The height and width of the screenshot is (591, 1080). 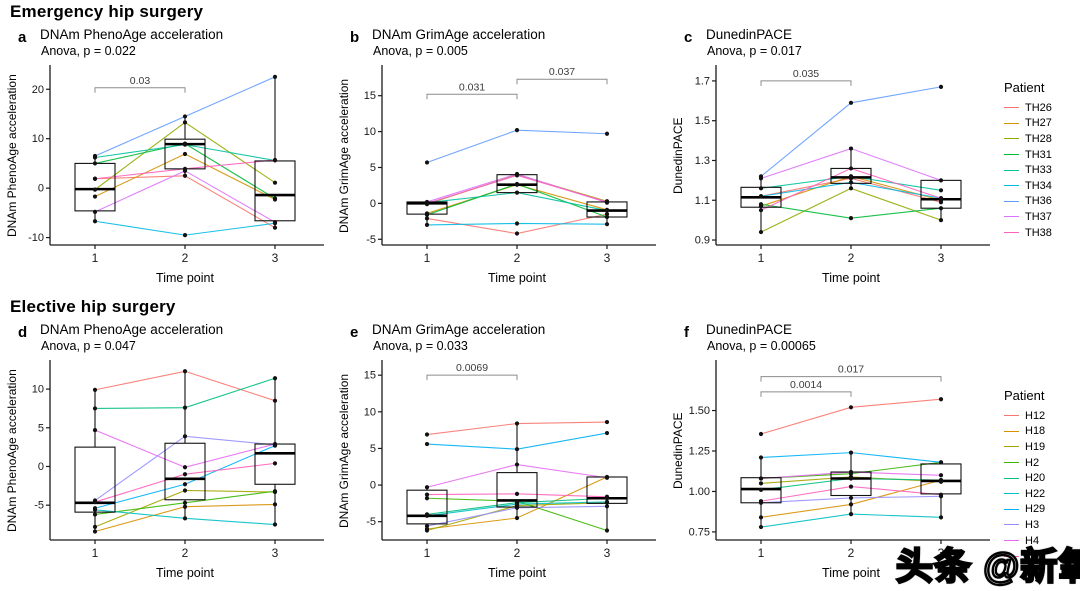 What do you see at coordinates (1042, 416) in the screenshot?
I see `legend-item-H12: H12` at bounding box center [1042, 416].